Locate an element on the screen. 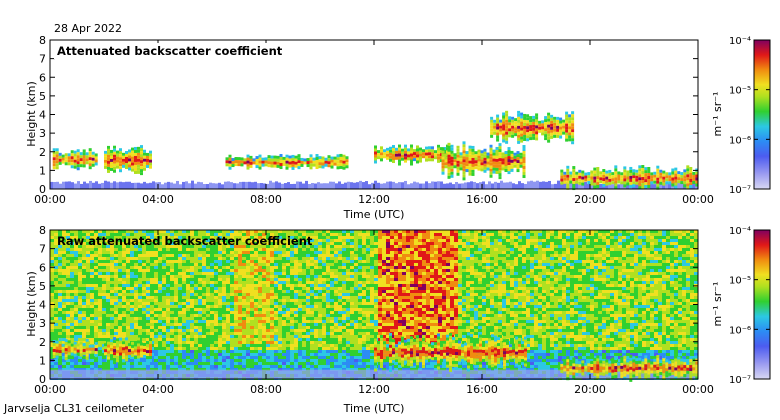 This screenshot has height=420, width=780. y-tick-label: 1 is located at coordinates (42, 170).